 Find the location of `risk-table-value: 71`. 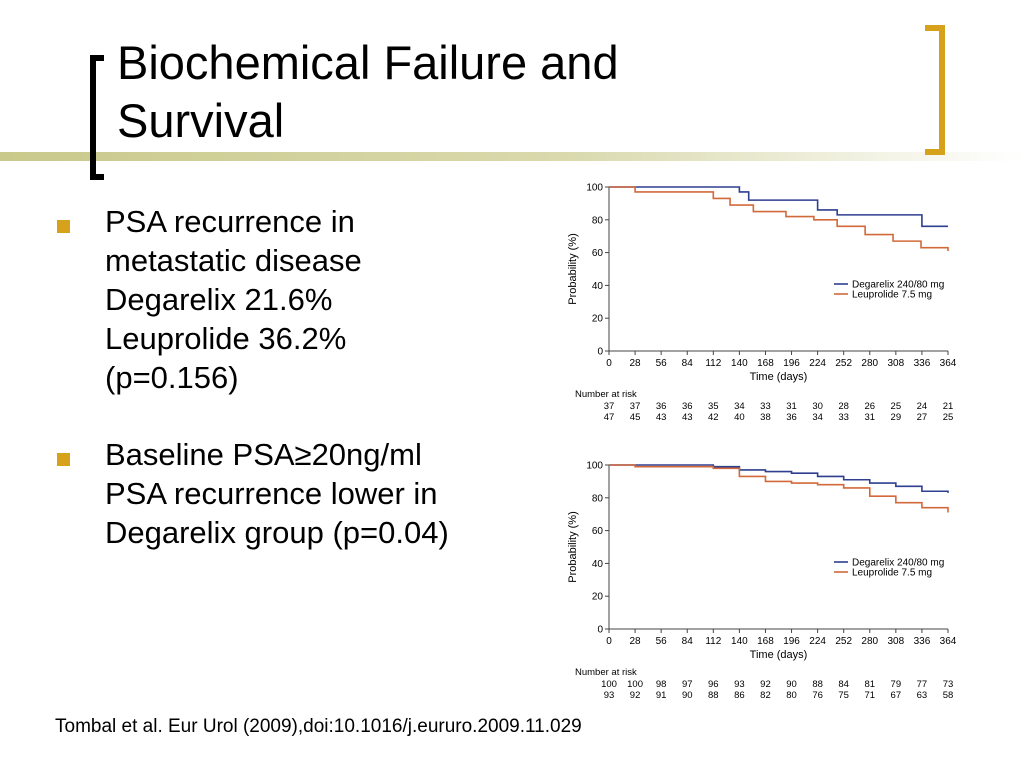

risk-table-value: 71 is located at coordinates (869, 695).